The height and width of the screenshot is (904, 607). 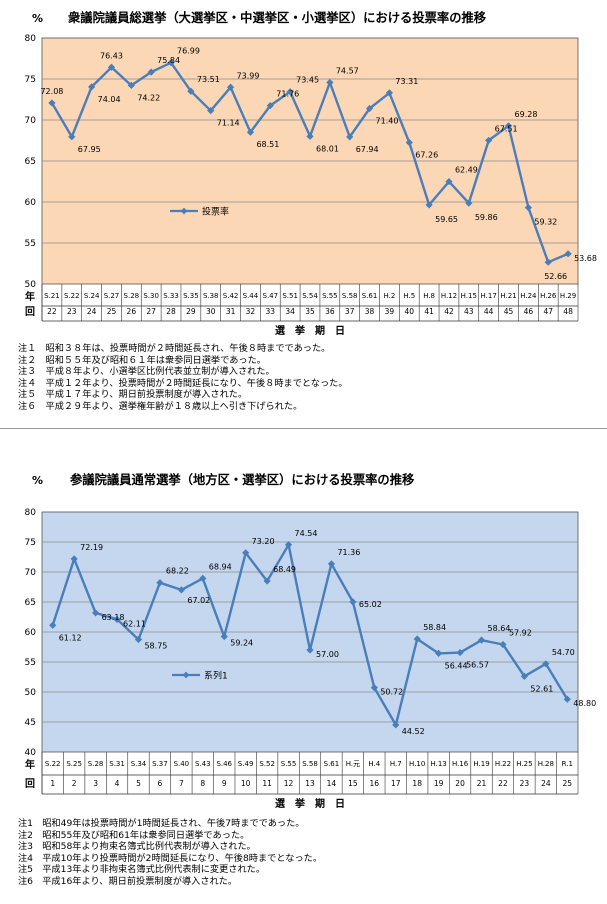 I want to click on x-tick-label: H.19, so click(x=481, y=764).